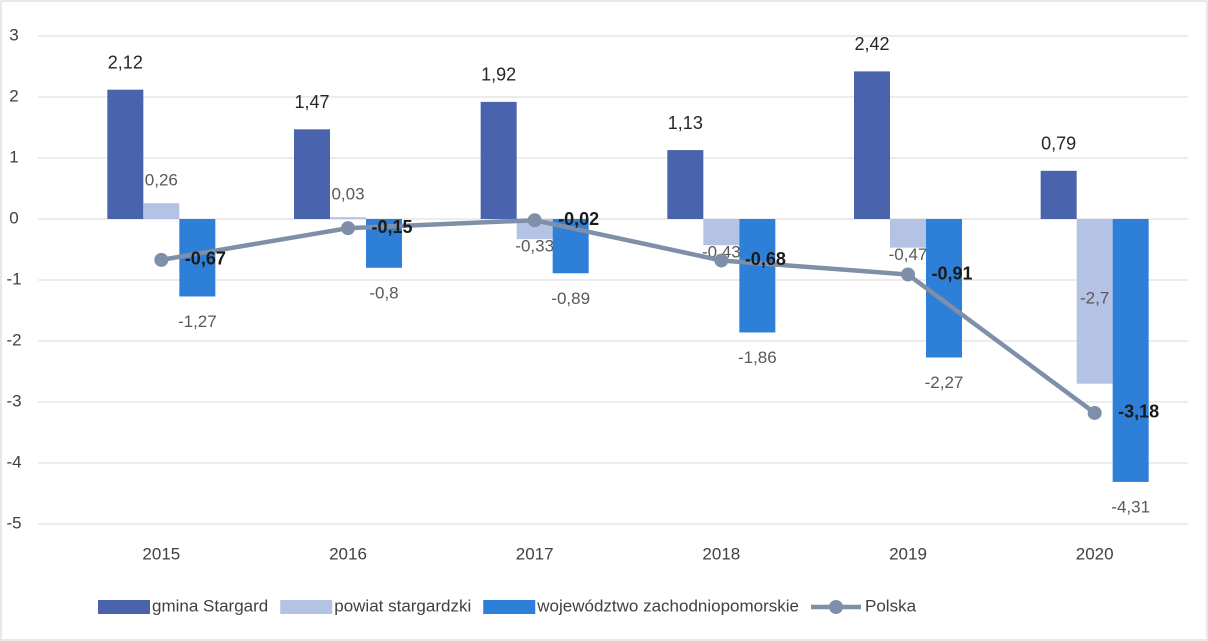  I want to click on x-tick-label: 2019, so click(908, 553).